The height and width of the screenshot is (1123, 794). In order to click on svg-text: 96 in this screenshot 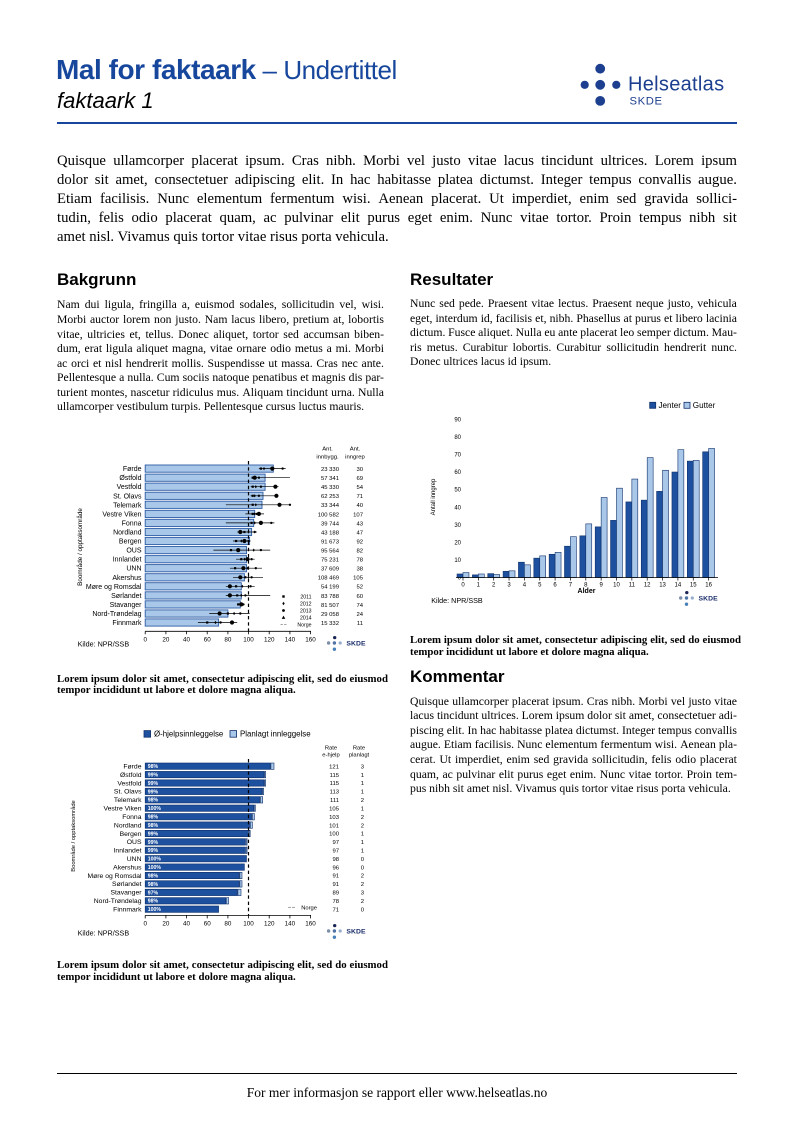, I will do `click(335, 868)`.